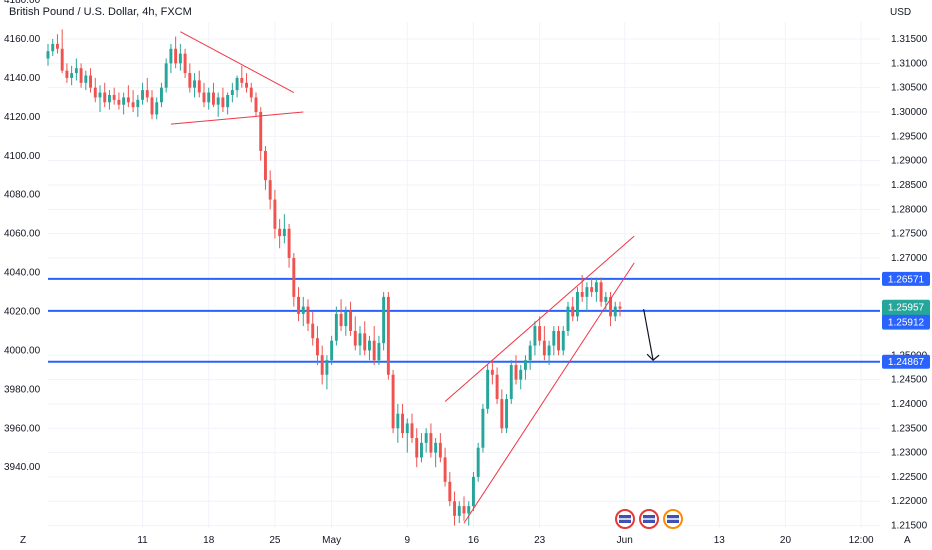 The image size is (932, 550). Describe the element at coordinates (909, 88) in the screenshot. I see `right-tick-label: 1.30500` at that location.